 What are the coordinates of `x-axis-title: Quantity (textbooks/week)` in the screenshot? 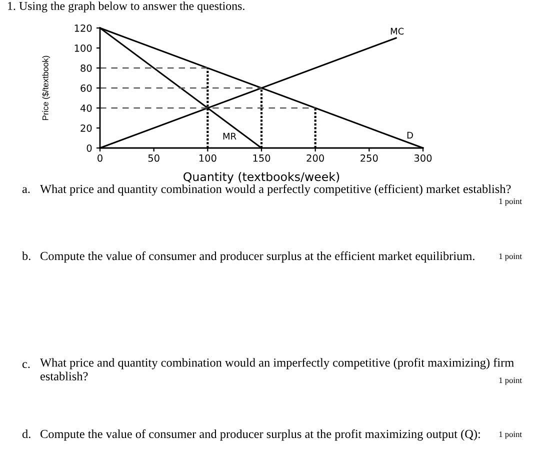 It's located at (262, 178).